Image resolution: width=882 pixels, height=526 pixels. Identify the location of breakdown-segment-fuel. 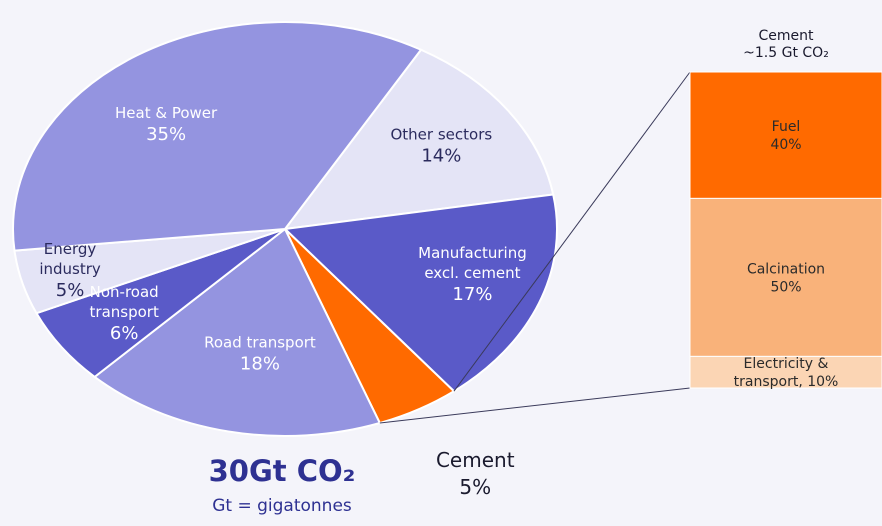
(785, 135).